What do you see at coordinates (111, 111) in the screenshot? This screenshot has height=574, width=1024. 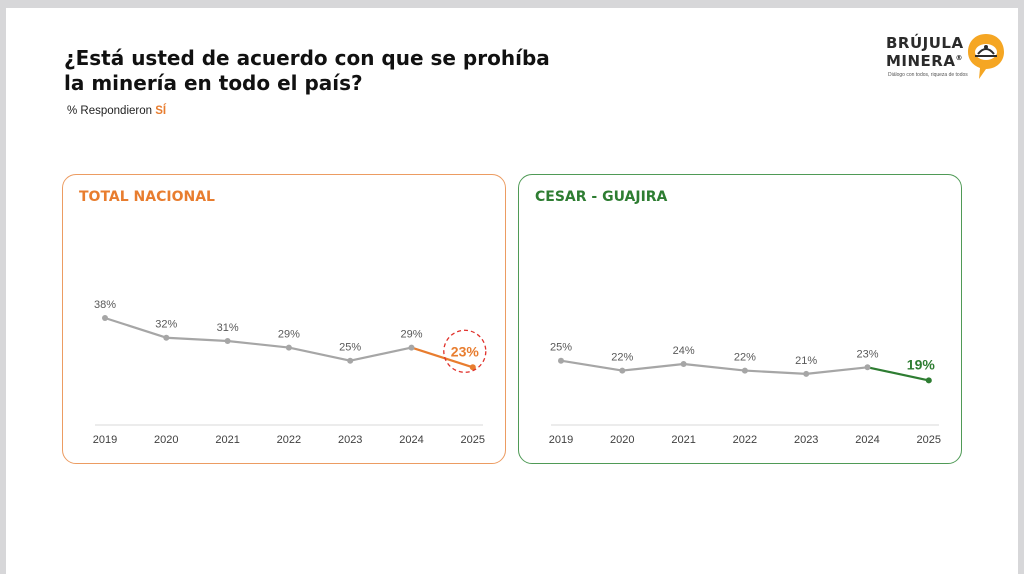 I see `subtitle-prefix: % Respondieron` at bounding box center [111, 111].